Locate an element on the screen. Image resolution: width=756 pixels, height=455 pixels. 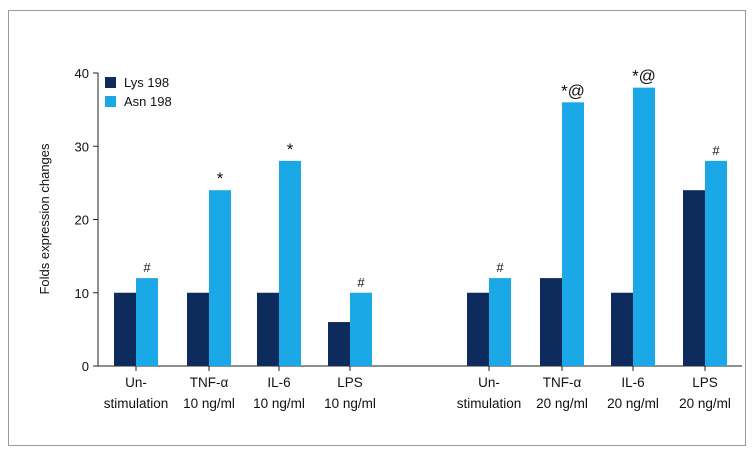
y-tick-label: 0 is located at coordinates (85, 366).